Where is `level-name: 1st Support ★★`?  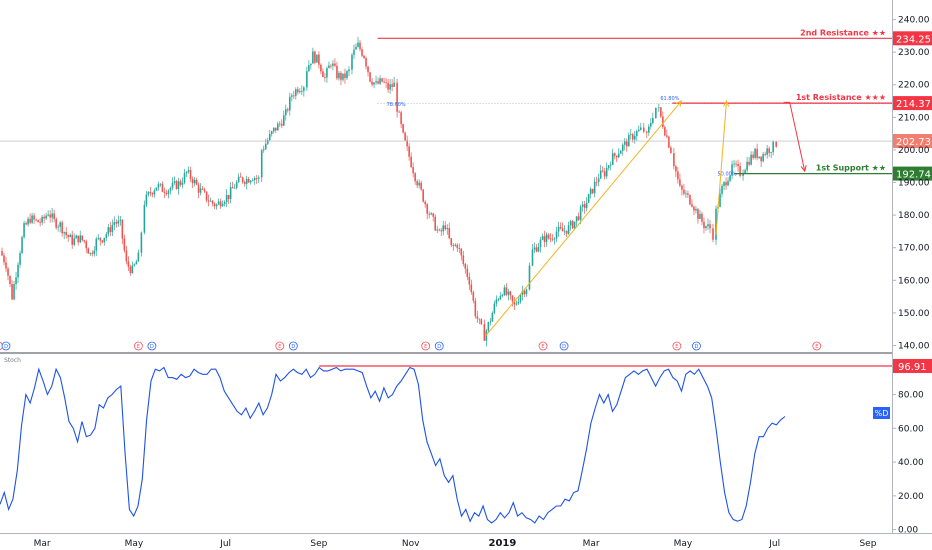
level-name: 1st Support ★★ is located at coordinates (851, 168).